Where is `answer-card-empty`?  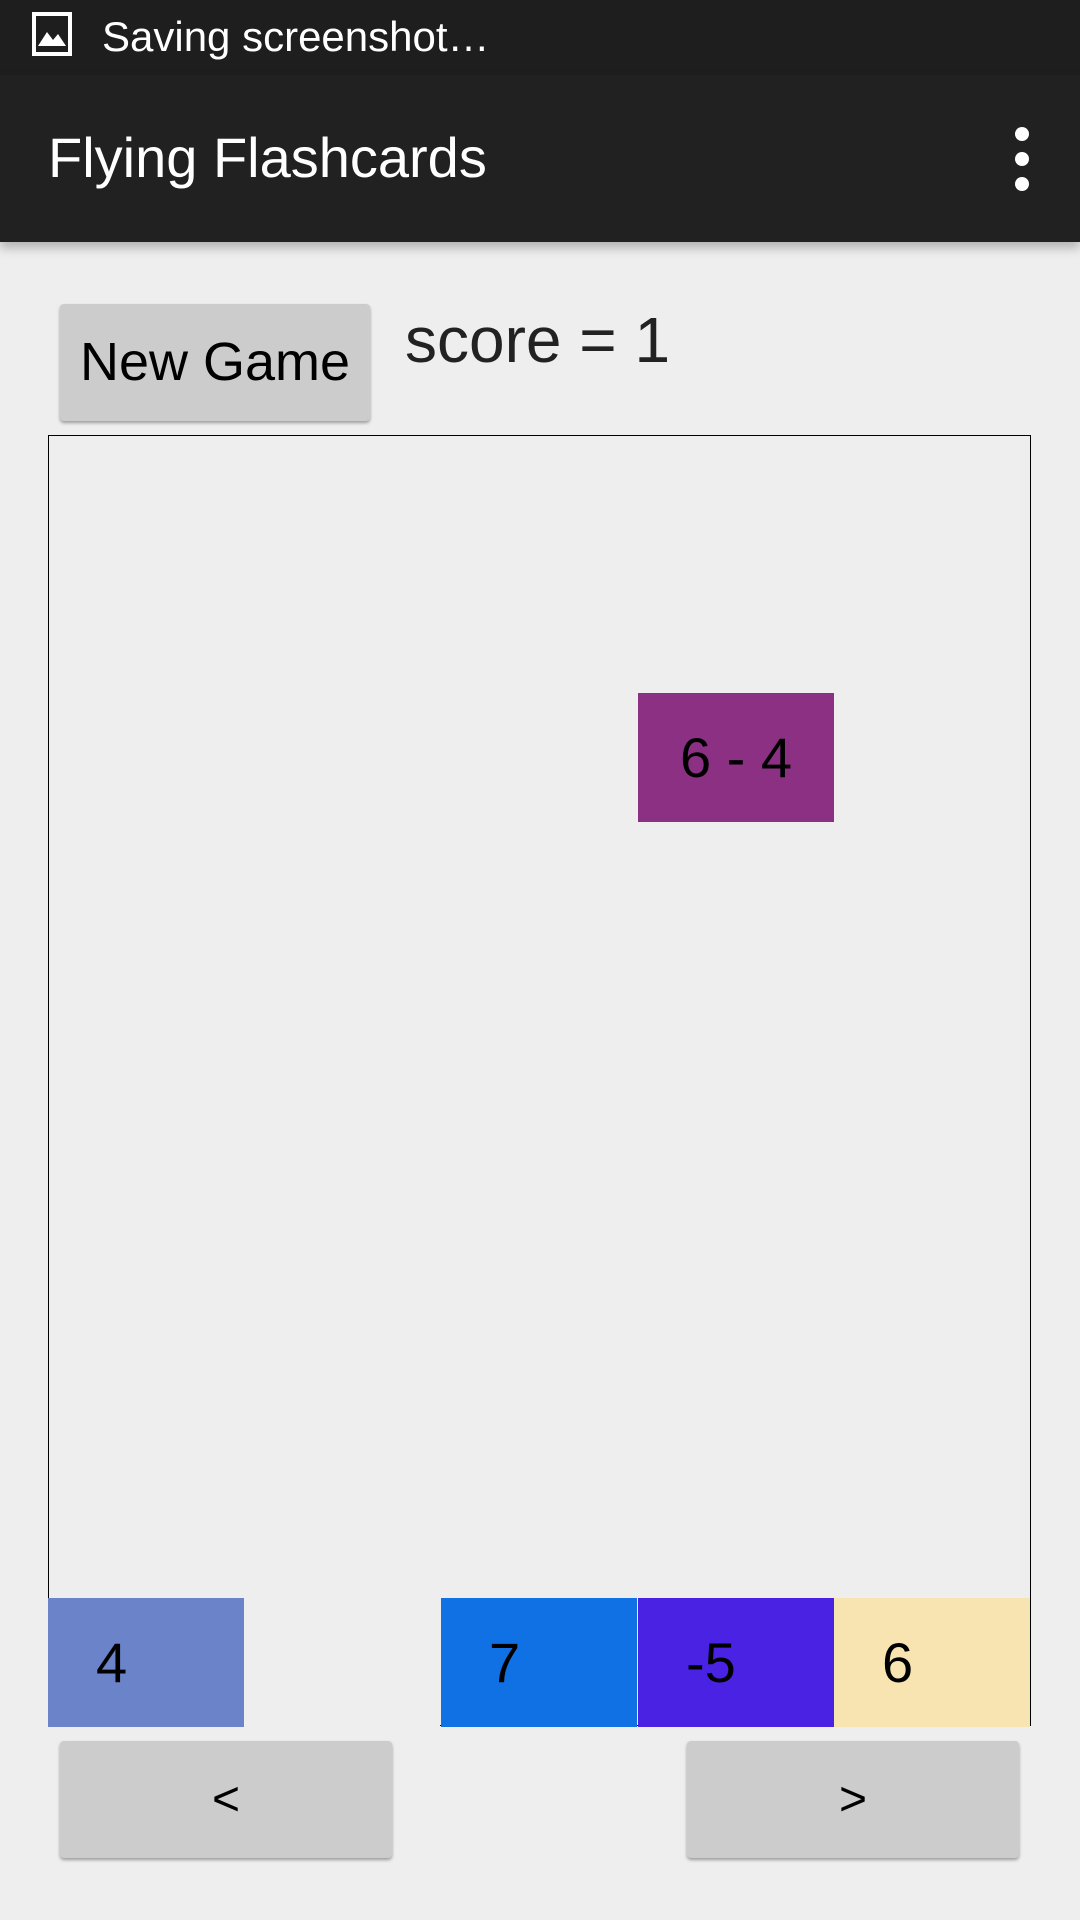
answer-card-empty is located at coordinates (342, 1662).